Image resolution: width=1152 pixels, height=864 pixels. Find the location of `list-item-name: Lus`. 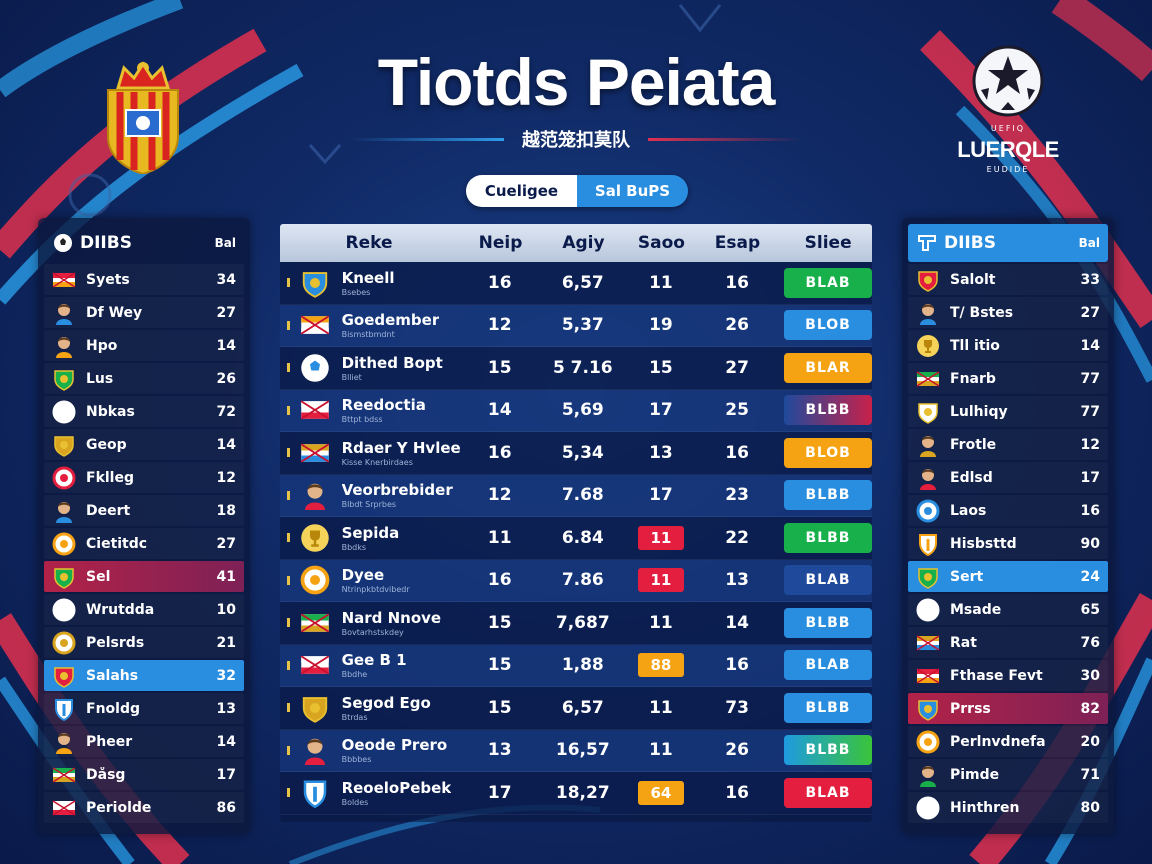

list-item-name: Lus is located at coordinates (100, 378).